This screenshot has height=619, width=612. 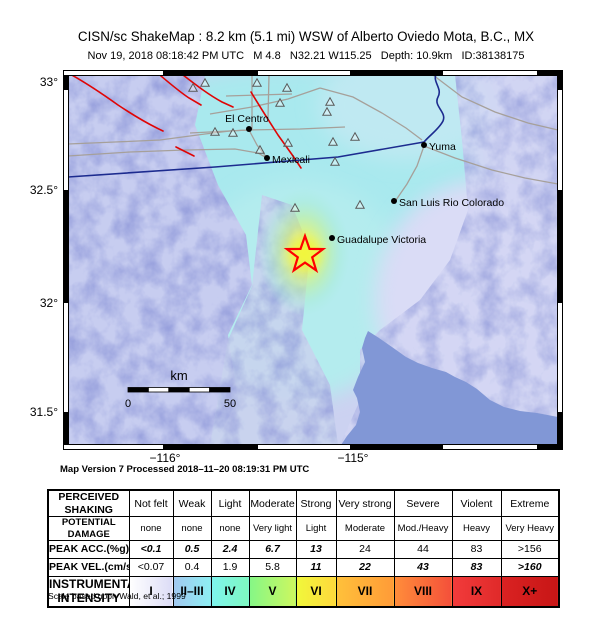 What do you see at coordinates (192, 503) in the screenshot?
I see `shaking-cell: Weak` at bounding box center [192, 503].